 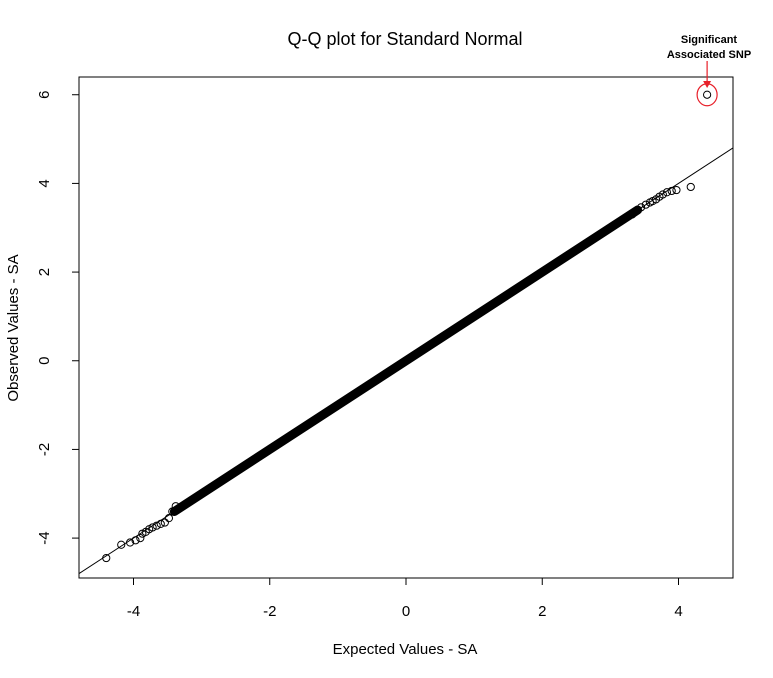 I want to click on annotation-highlight-circle, so click(x=707, y=95).